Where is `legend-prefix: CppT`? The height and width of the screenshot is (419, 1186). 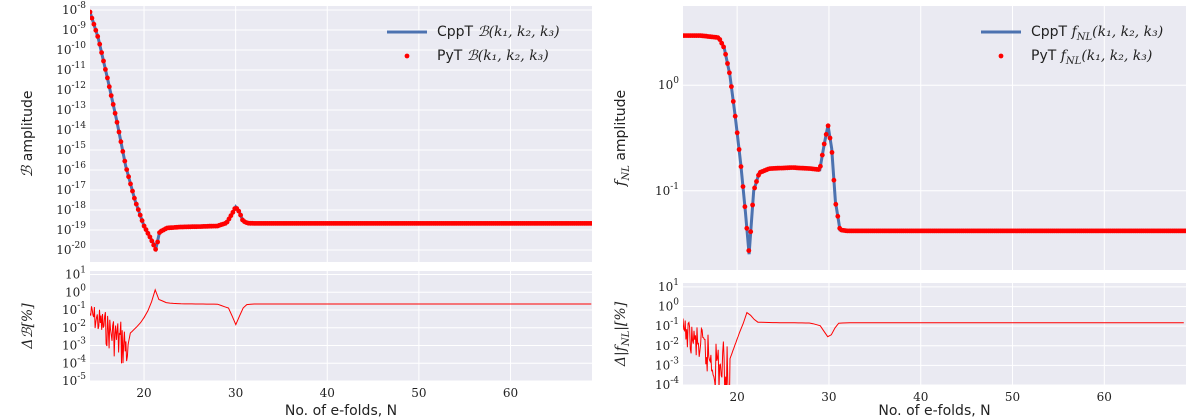 legend-prefix: CppT is located at coordinates (1051, 32).